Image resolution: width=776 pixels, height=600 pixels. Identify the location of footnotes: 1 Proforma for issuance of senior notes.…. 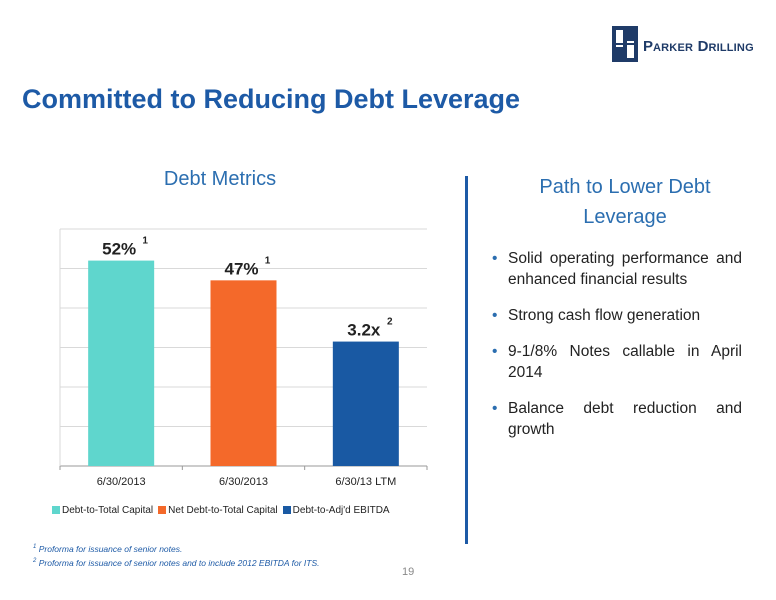
(176, 555).